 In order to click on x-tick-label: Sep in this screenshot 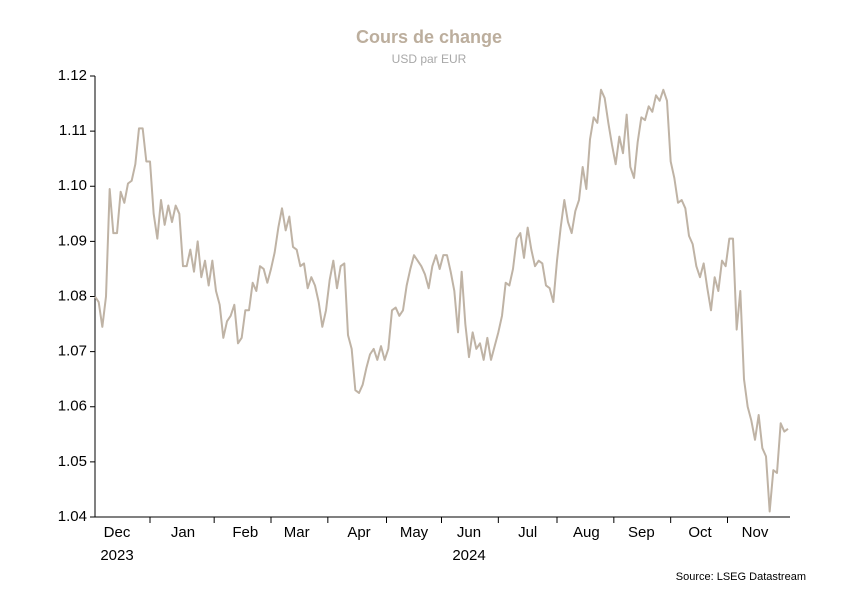, I will do `click(641, 532)`.